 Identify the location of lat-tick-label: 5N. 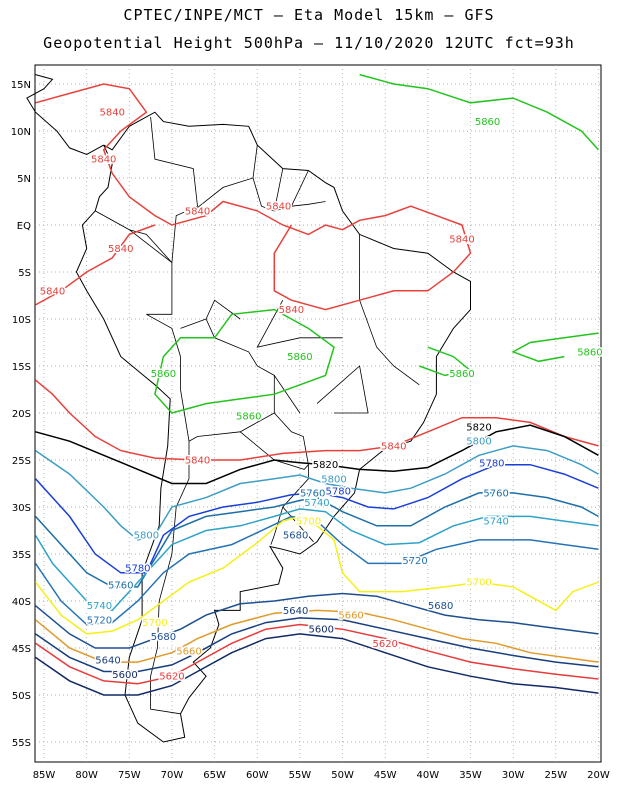
(24, 179).